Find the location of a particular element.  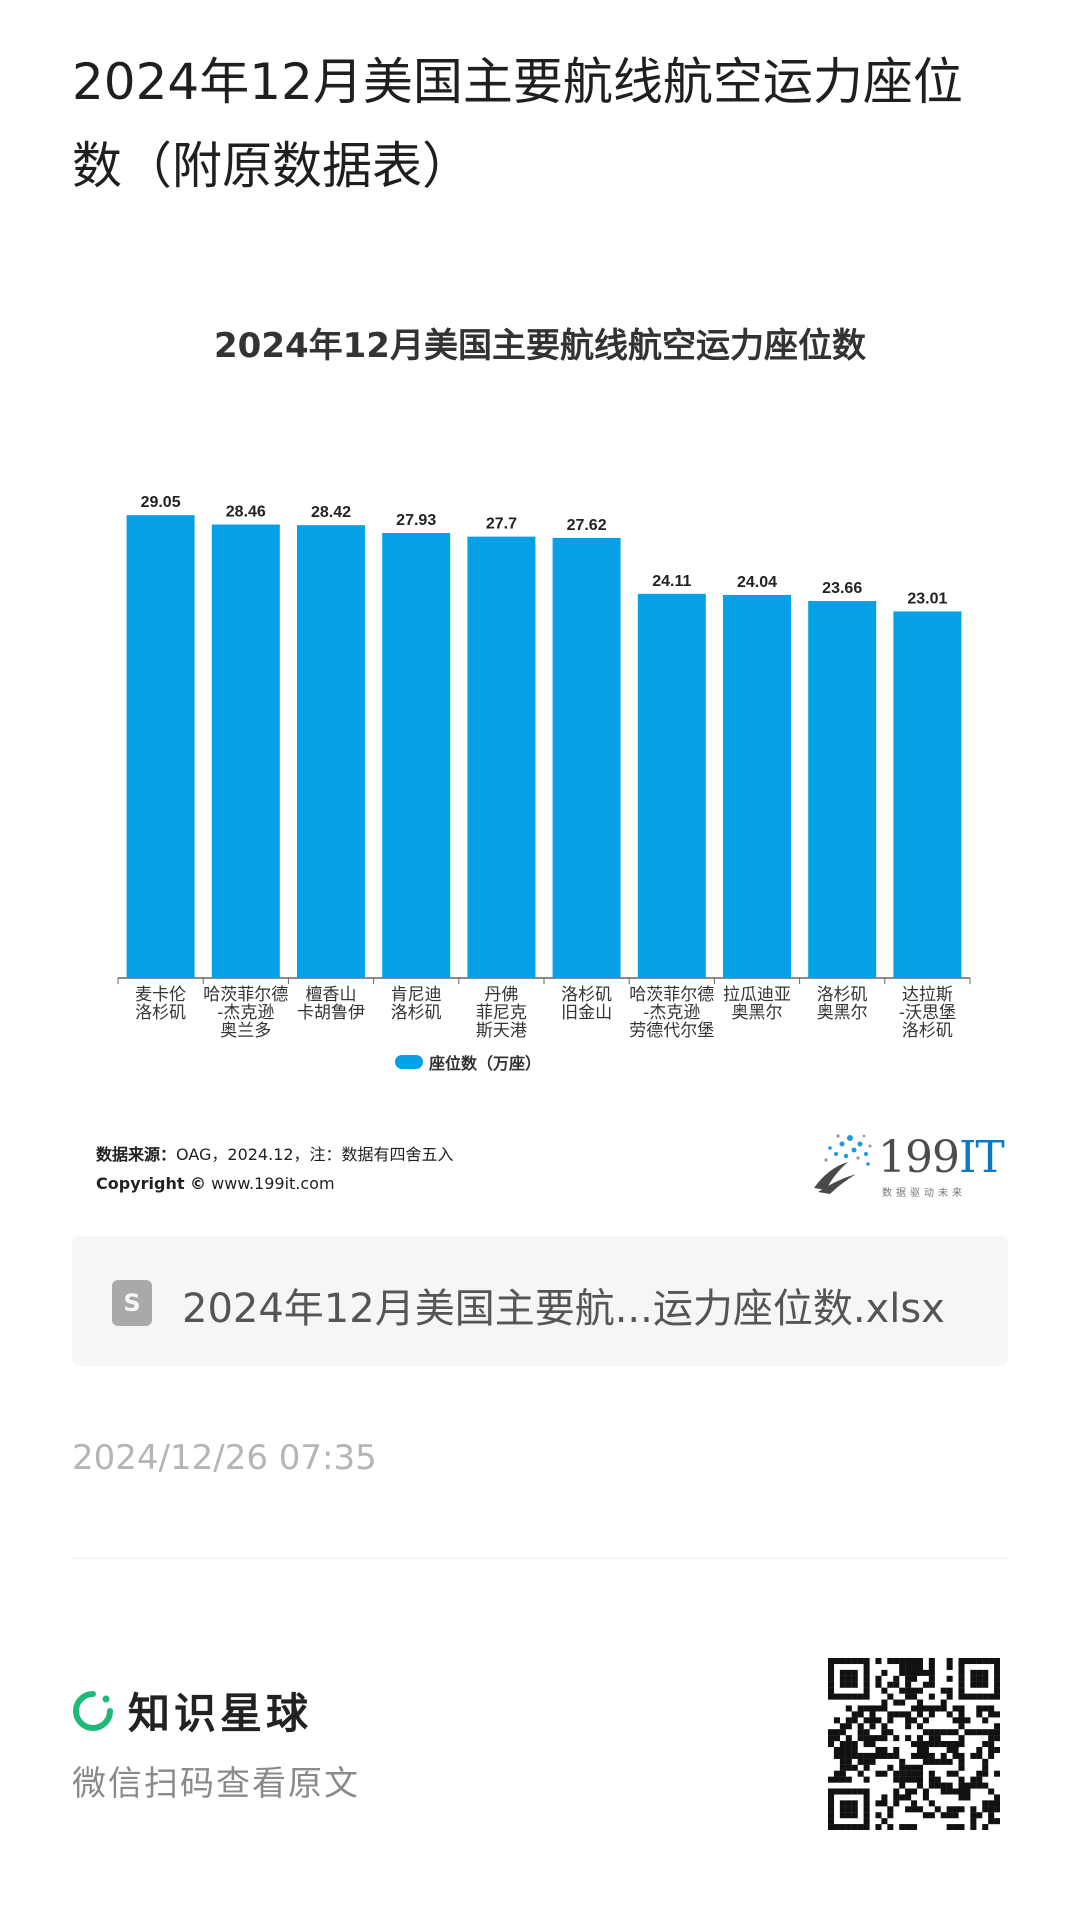

bar-data-label: 27.93 is located at coordinates (416, 520).